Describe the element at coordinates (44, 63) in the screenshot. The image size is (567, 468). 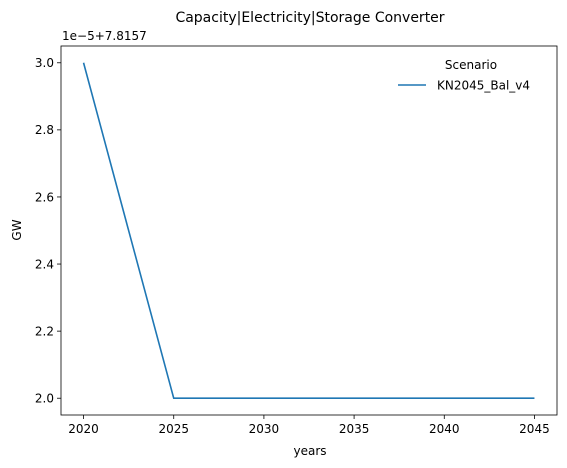
I see `y-tick-label: 3.0` at that location.